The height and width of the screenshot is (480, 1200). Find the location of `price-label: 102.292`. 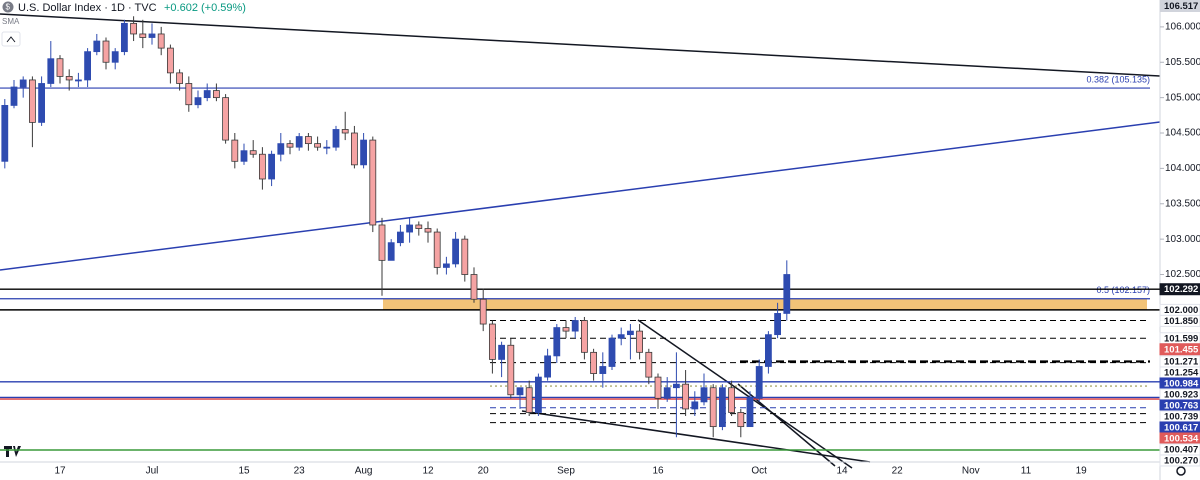

price-label: 102.292 is located at coordinates (1181, 289).